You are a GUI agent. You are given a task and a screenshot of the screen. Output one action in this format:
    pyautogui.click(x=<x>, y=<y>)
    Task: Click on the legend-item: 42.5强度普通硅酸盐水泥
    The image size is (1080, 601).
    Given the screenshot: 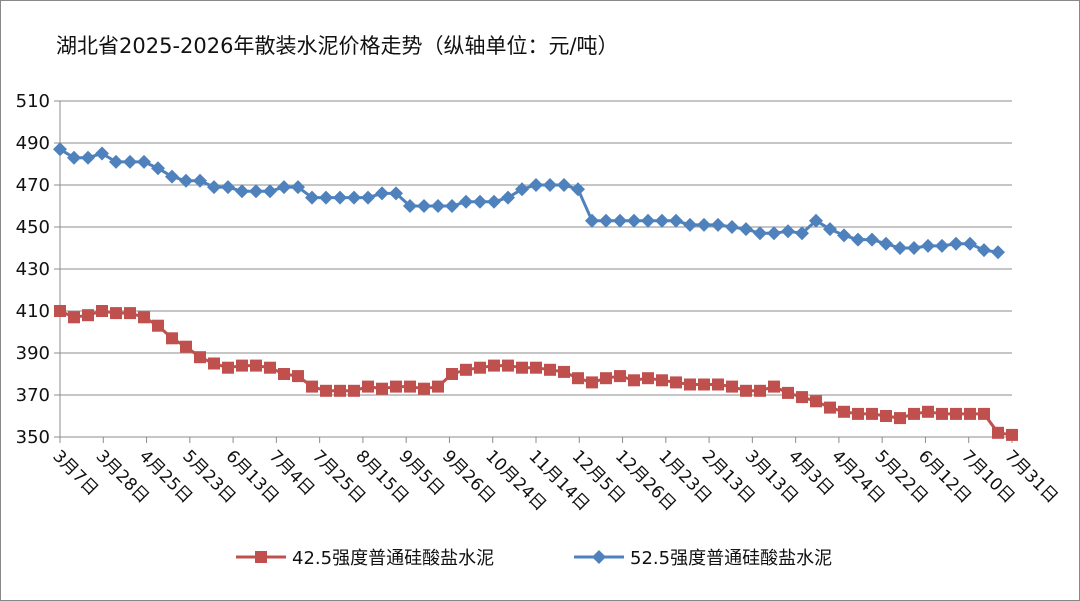 What is the action you would take?
    pyautogui.click(x=365, y=558)
    